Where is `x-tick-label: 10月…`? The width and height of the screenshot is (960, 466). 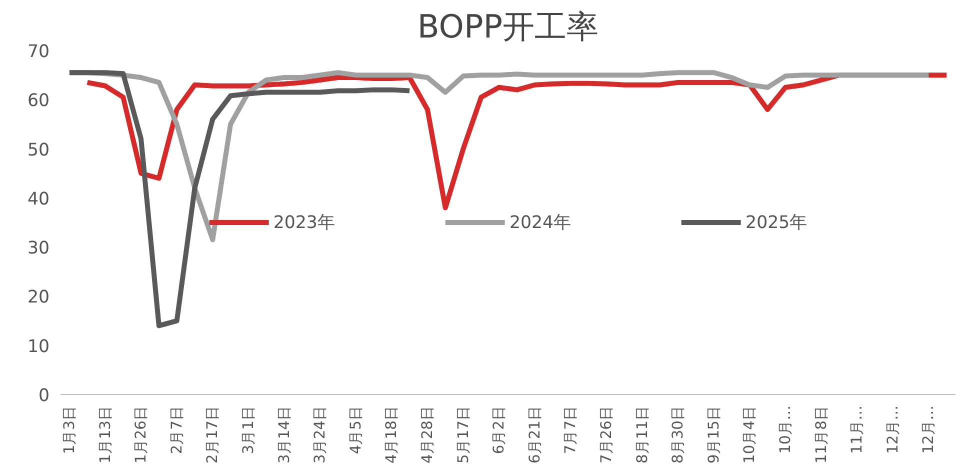
x-tick-label: 10月… is located at coordinates (785, 429).